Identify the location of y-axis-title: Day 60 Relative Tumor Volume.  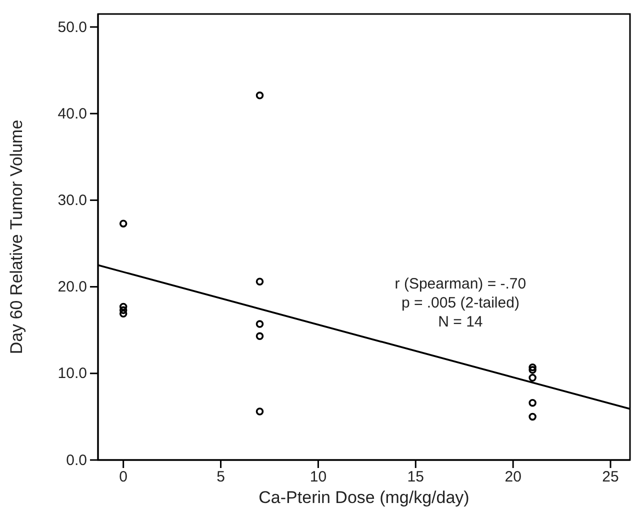
(16, 237).